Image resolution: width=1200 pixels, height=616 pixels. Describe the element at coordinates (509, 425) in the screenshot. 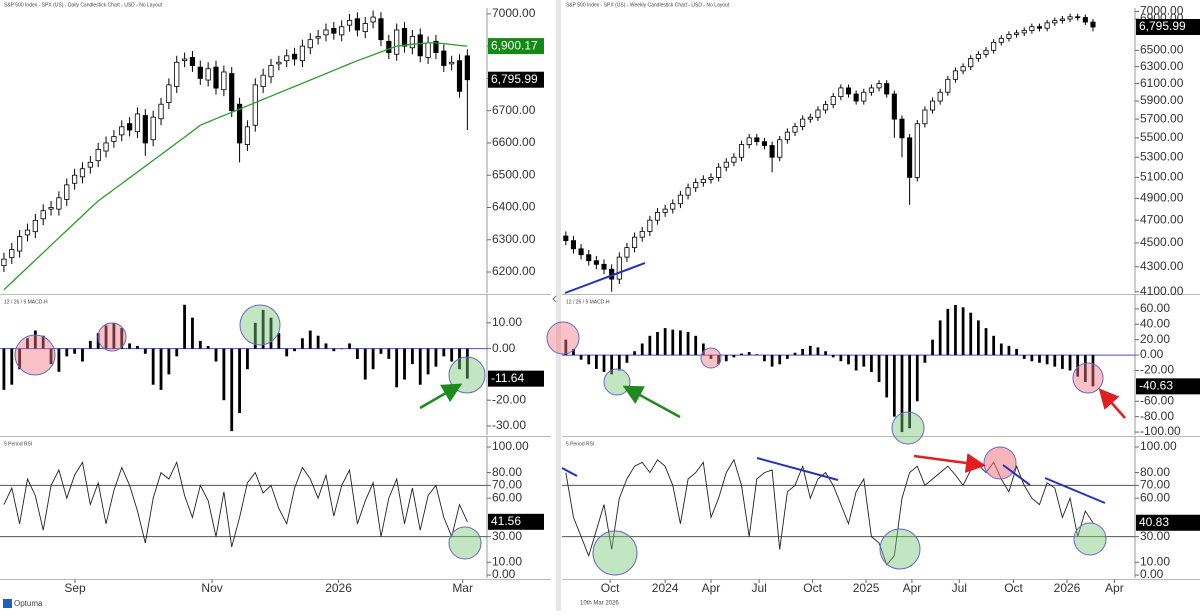

I see `y-tick-label: -30.00` at that location.